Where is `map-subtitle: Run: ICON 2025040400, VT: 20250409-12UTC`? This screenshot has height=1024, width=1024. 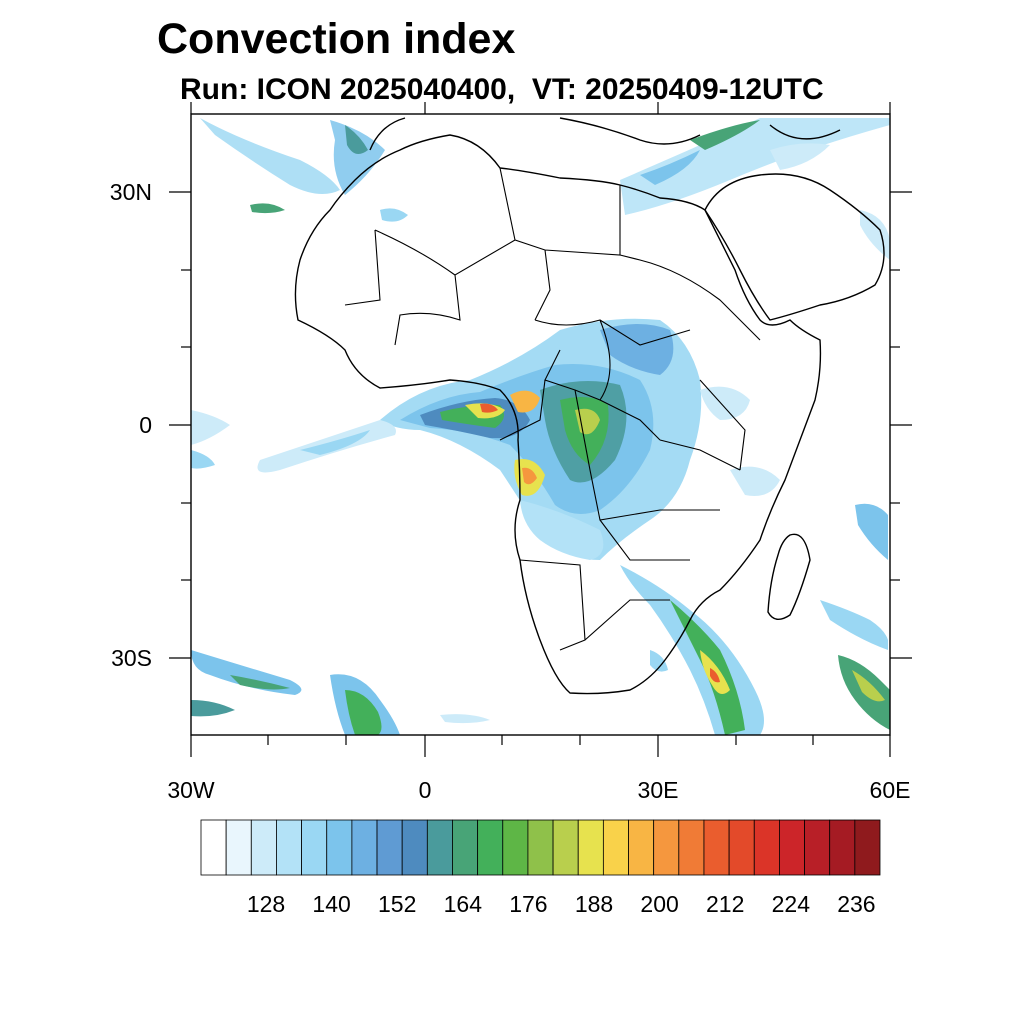
map-subtitle: Run: ICON 2025040400, VT: 20250409-12UTC is located at coordinates (502, 89).